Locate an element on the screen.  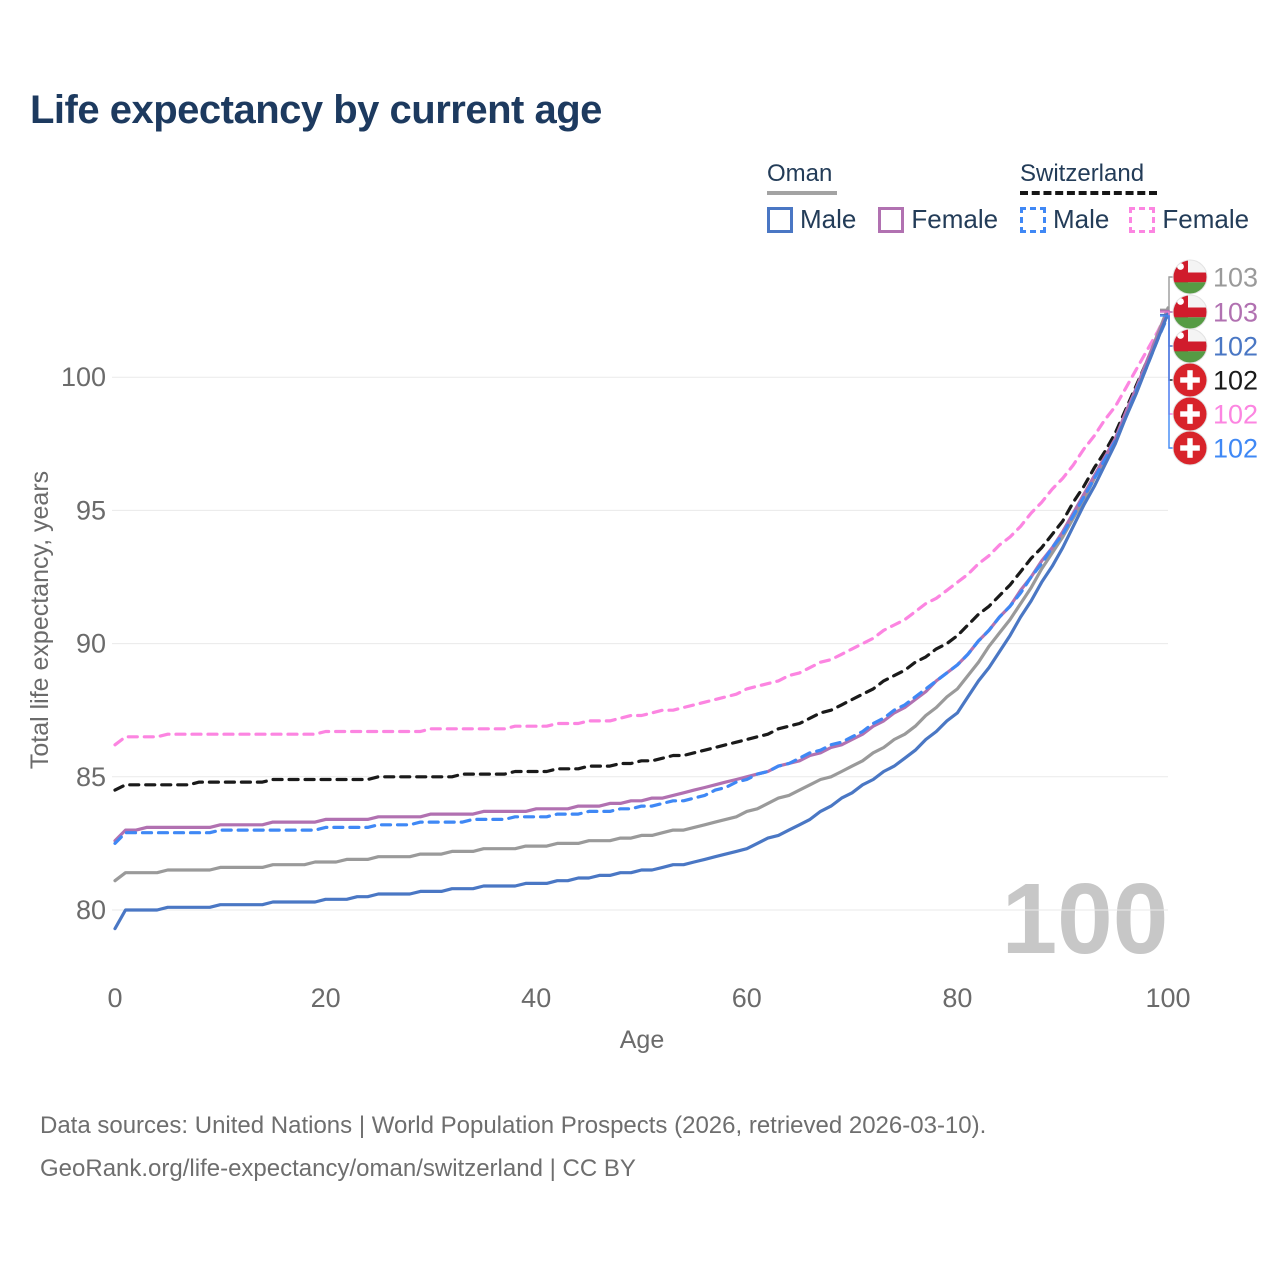
switzerland-flag-ring is located at coordinates (1190, 448).